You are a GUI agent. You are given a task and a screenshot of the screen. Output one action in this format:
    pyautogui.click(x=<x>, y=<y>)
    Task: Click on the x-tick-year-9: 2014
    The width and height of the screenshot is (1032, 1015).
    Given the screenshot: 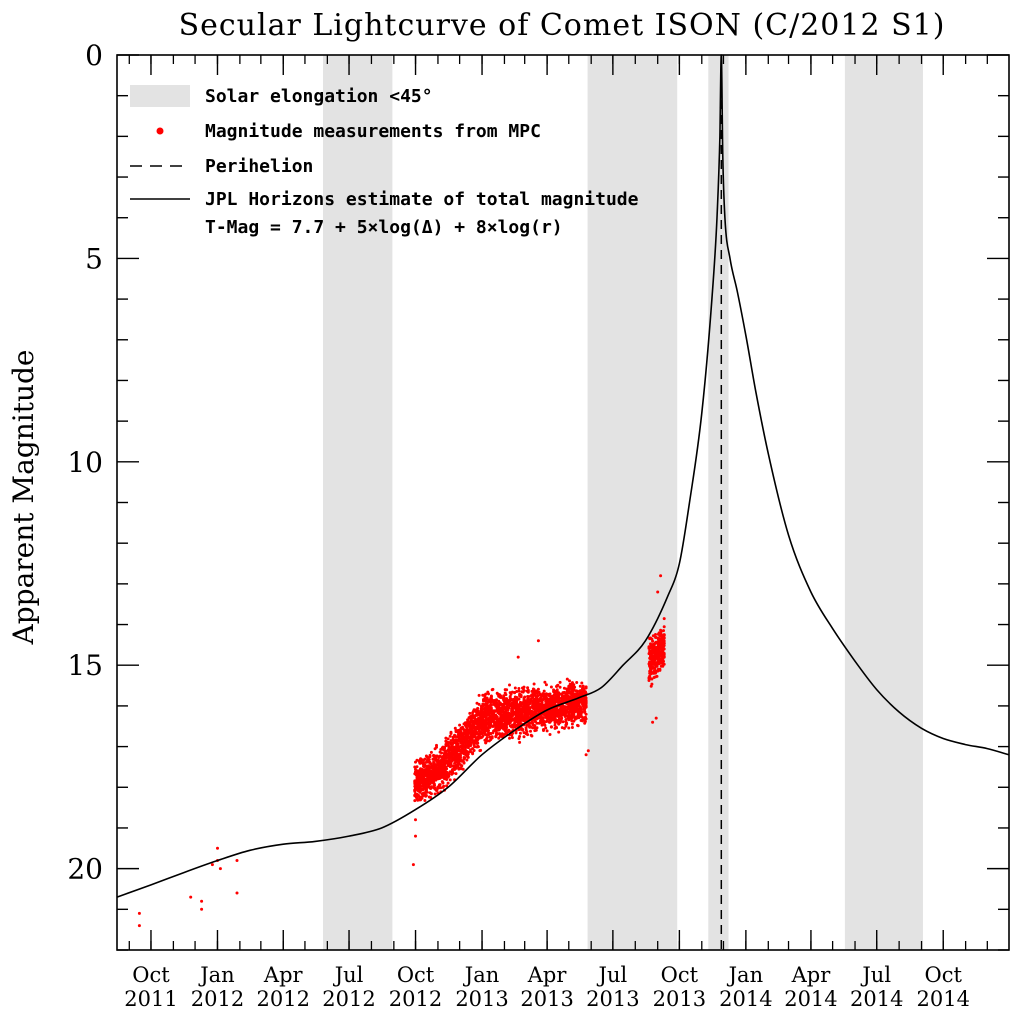 What is the action you would take?
    pyautogui.click(x=745, y=999)
    